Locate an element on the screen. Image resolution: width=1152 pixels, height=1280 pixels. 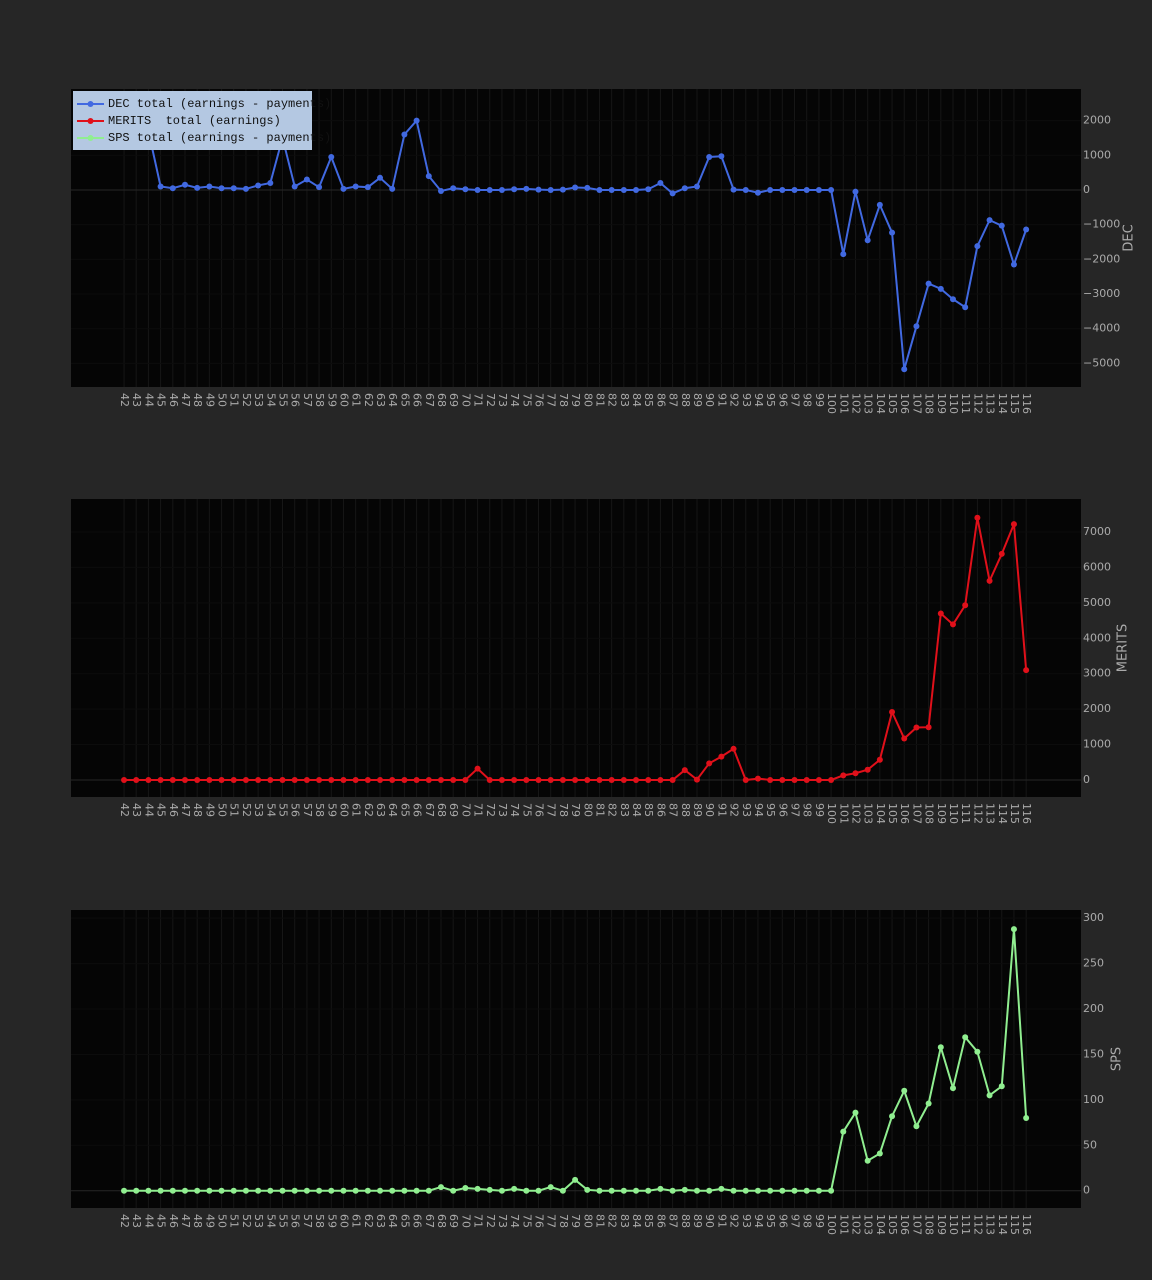
y-tick-label: 50 is located at coordinates (1090, 1144).